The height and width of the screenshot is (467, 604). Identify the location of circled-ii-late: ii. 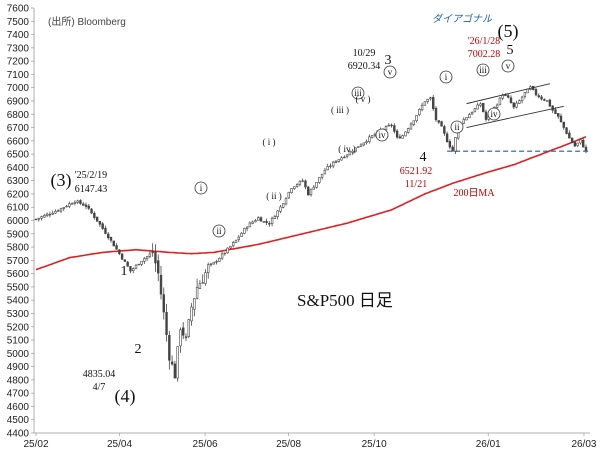
(457, 127).